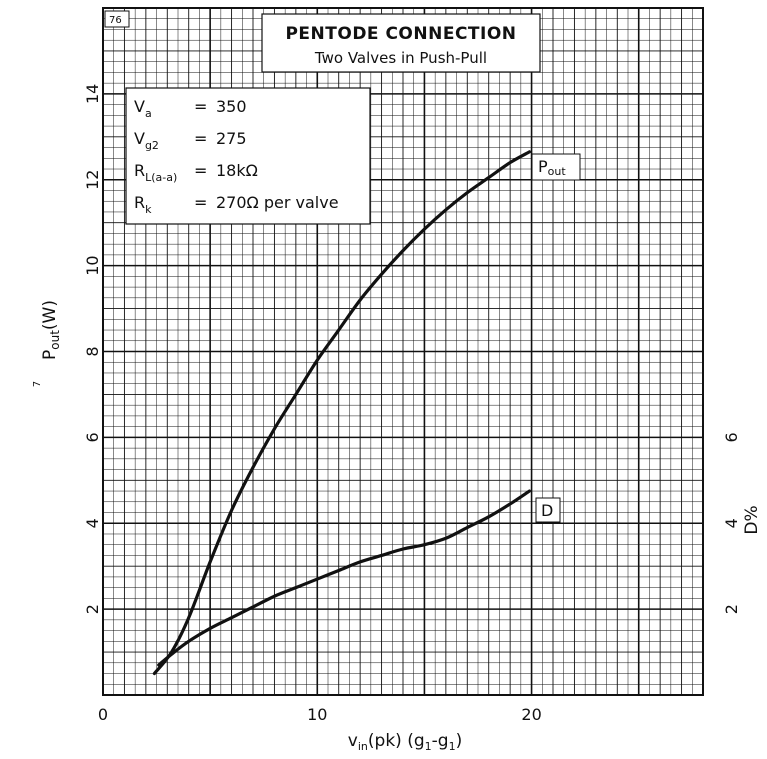 The image size is (767, 759). I want to click on conditions-box, so click(248, 156).